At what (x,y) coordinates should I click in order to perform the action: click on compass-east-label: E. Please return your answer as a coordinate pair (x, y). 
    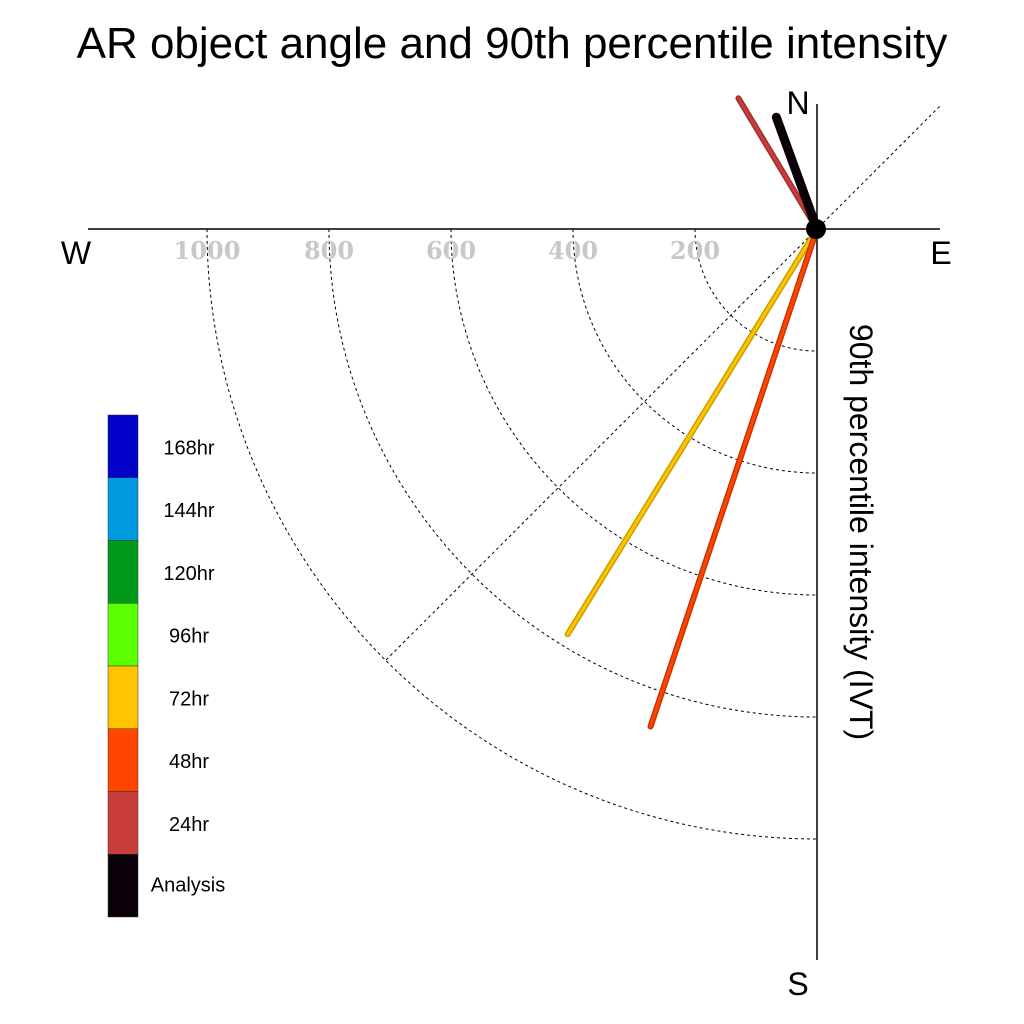
    Looking at the image, I should click on (940, 253).